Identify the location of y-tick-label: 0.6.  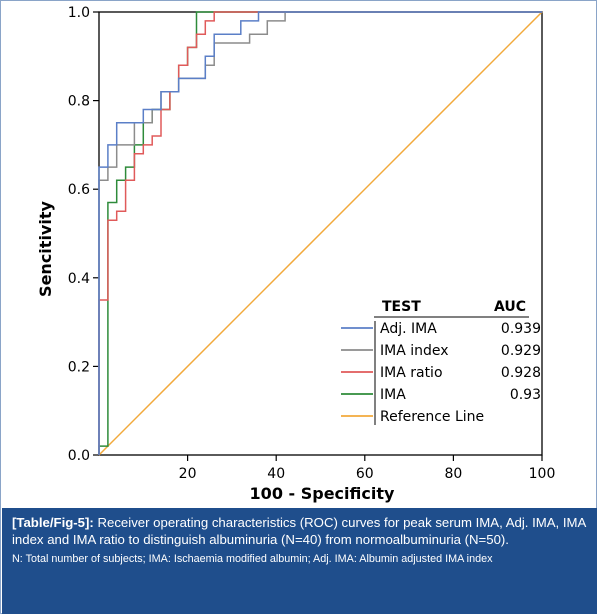
(79, 190).